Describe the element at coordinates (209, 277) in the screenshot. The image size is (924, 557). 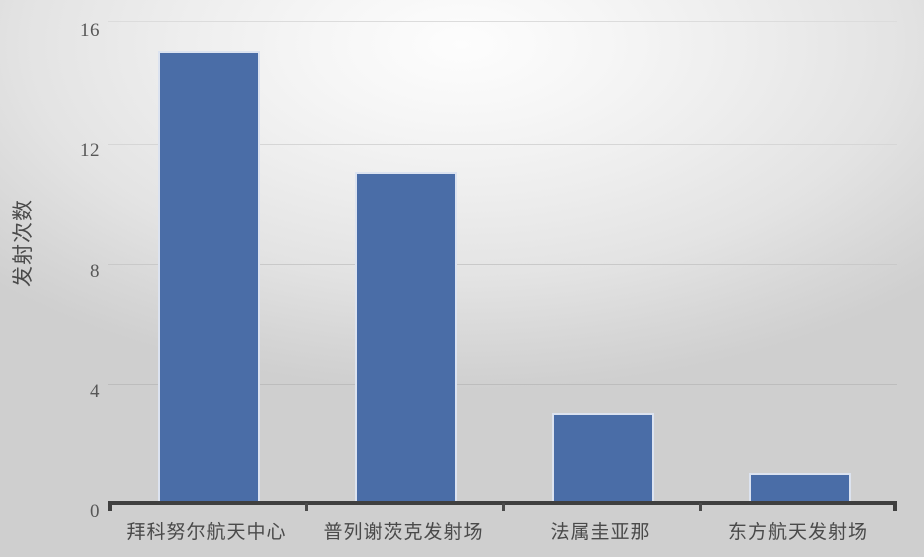
I see `bar-baikonur` at that location.